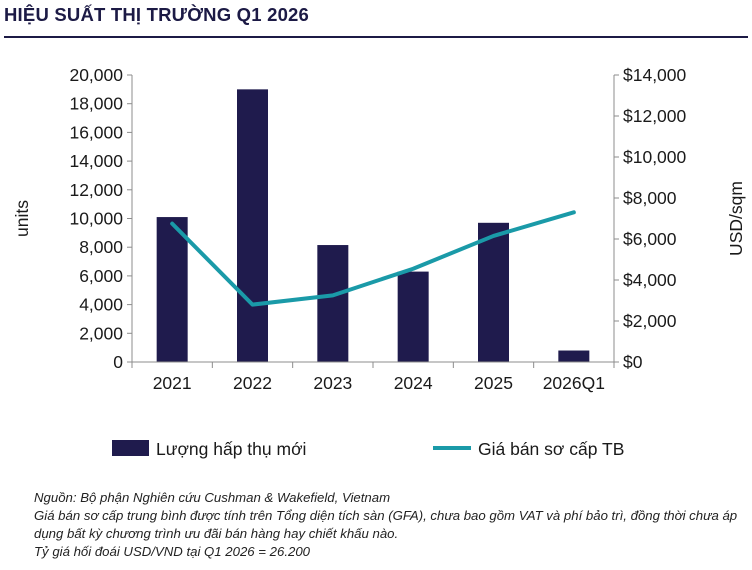 The image size is (752, 570). Describe the element at coordinates (655, 75) in the screenshot. I see `right-tick-label: $14,000` at that location.